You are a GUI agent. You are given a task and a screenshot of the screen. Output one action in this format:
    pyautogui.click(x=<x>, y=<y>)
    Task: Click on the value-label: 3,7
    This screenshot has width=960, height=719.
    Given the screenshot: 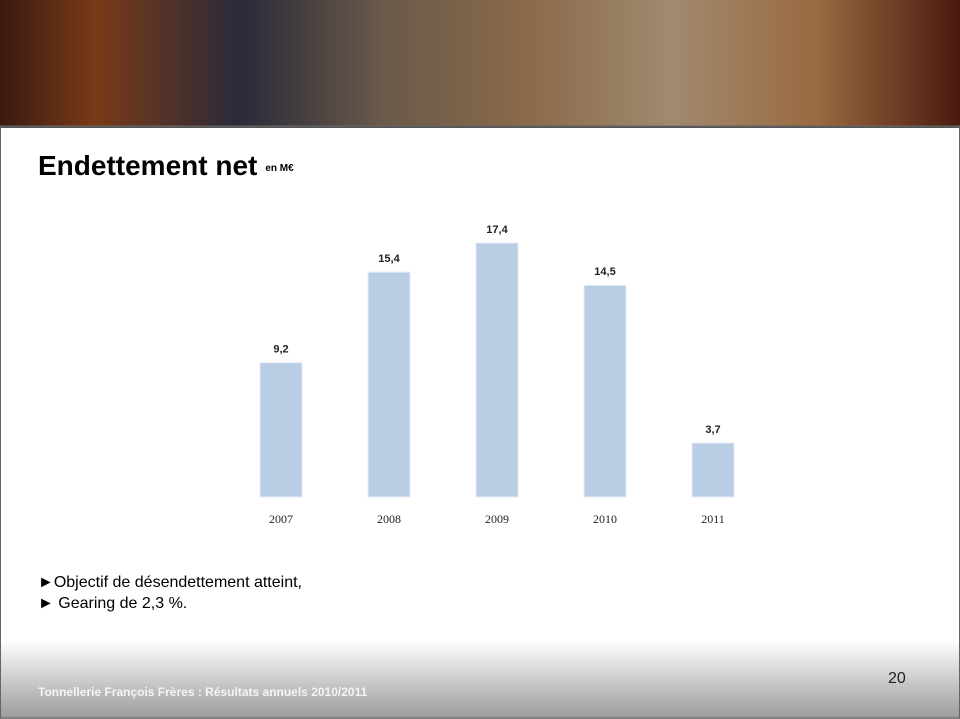 What is the action you would take?
    pyautogui.click(x=712, y=430)
    